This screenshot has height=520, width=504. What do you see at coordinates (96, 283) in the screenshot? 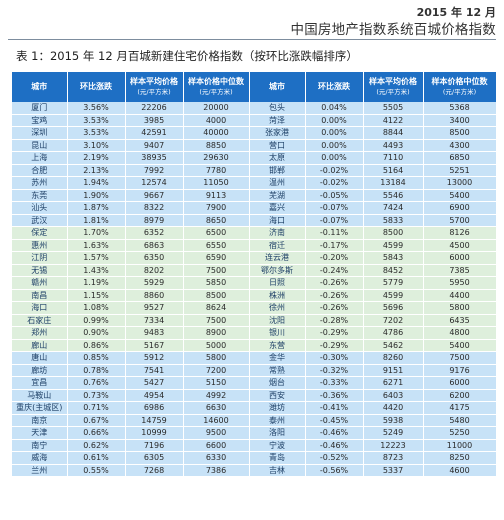
I see `cell-mom-change: 1.19%` at bounding box center [96, 283].